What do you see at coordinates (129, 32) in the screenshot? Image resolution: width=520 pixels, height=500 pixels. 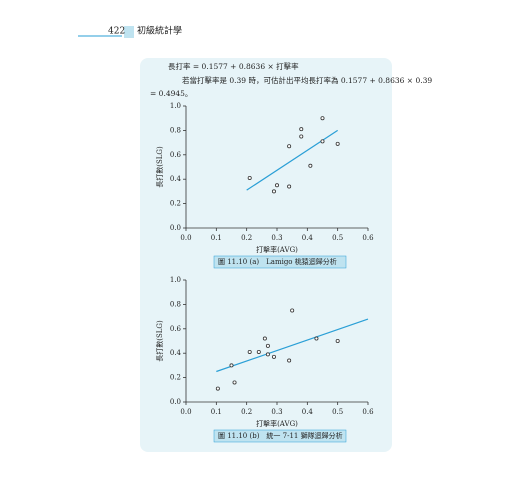 I see `header-deco` at bounding box center [129, 32].